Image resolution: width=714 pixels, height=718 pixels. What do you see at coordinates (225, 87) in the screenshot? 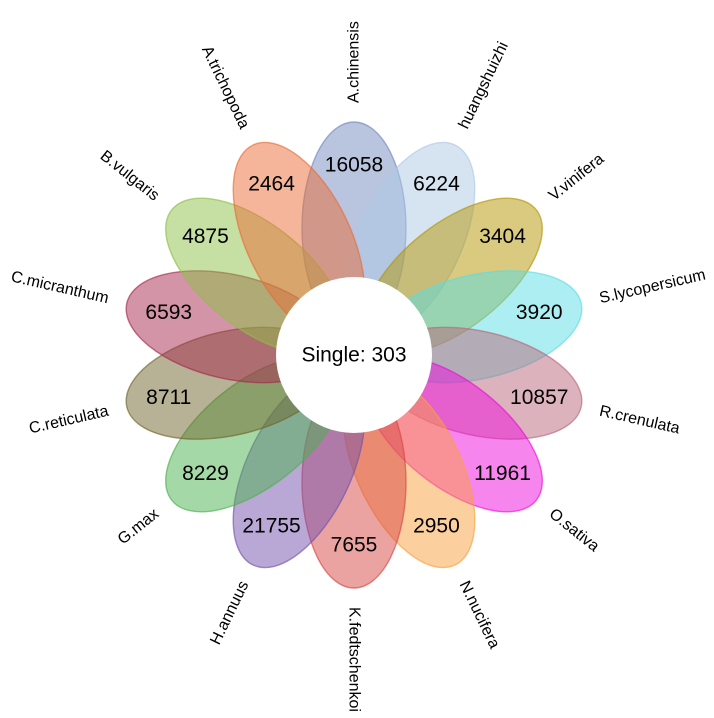
I see `species-label-a-trichopoda: A.trichopoda` at bounding box center [225, 87].